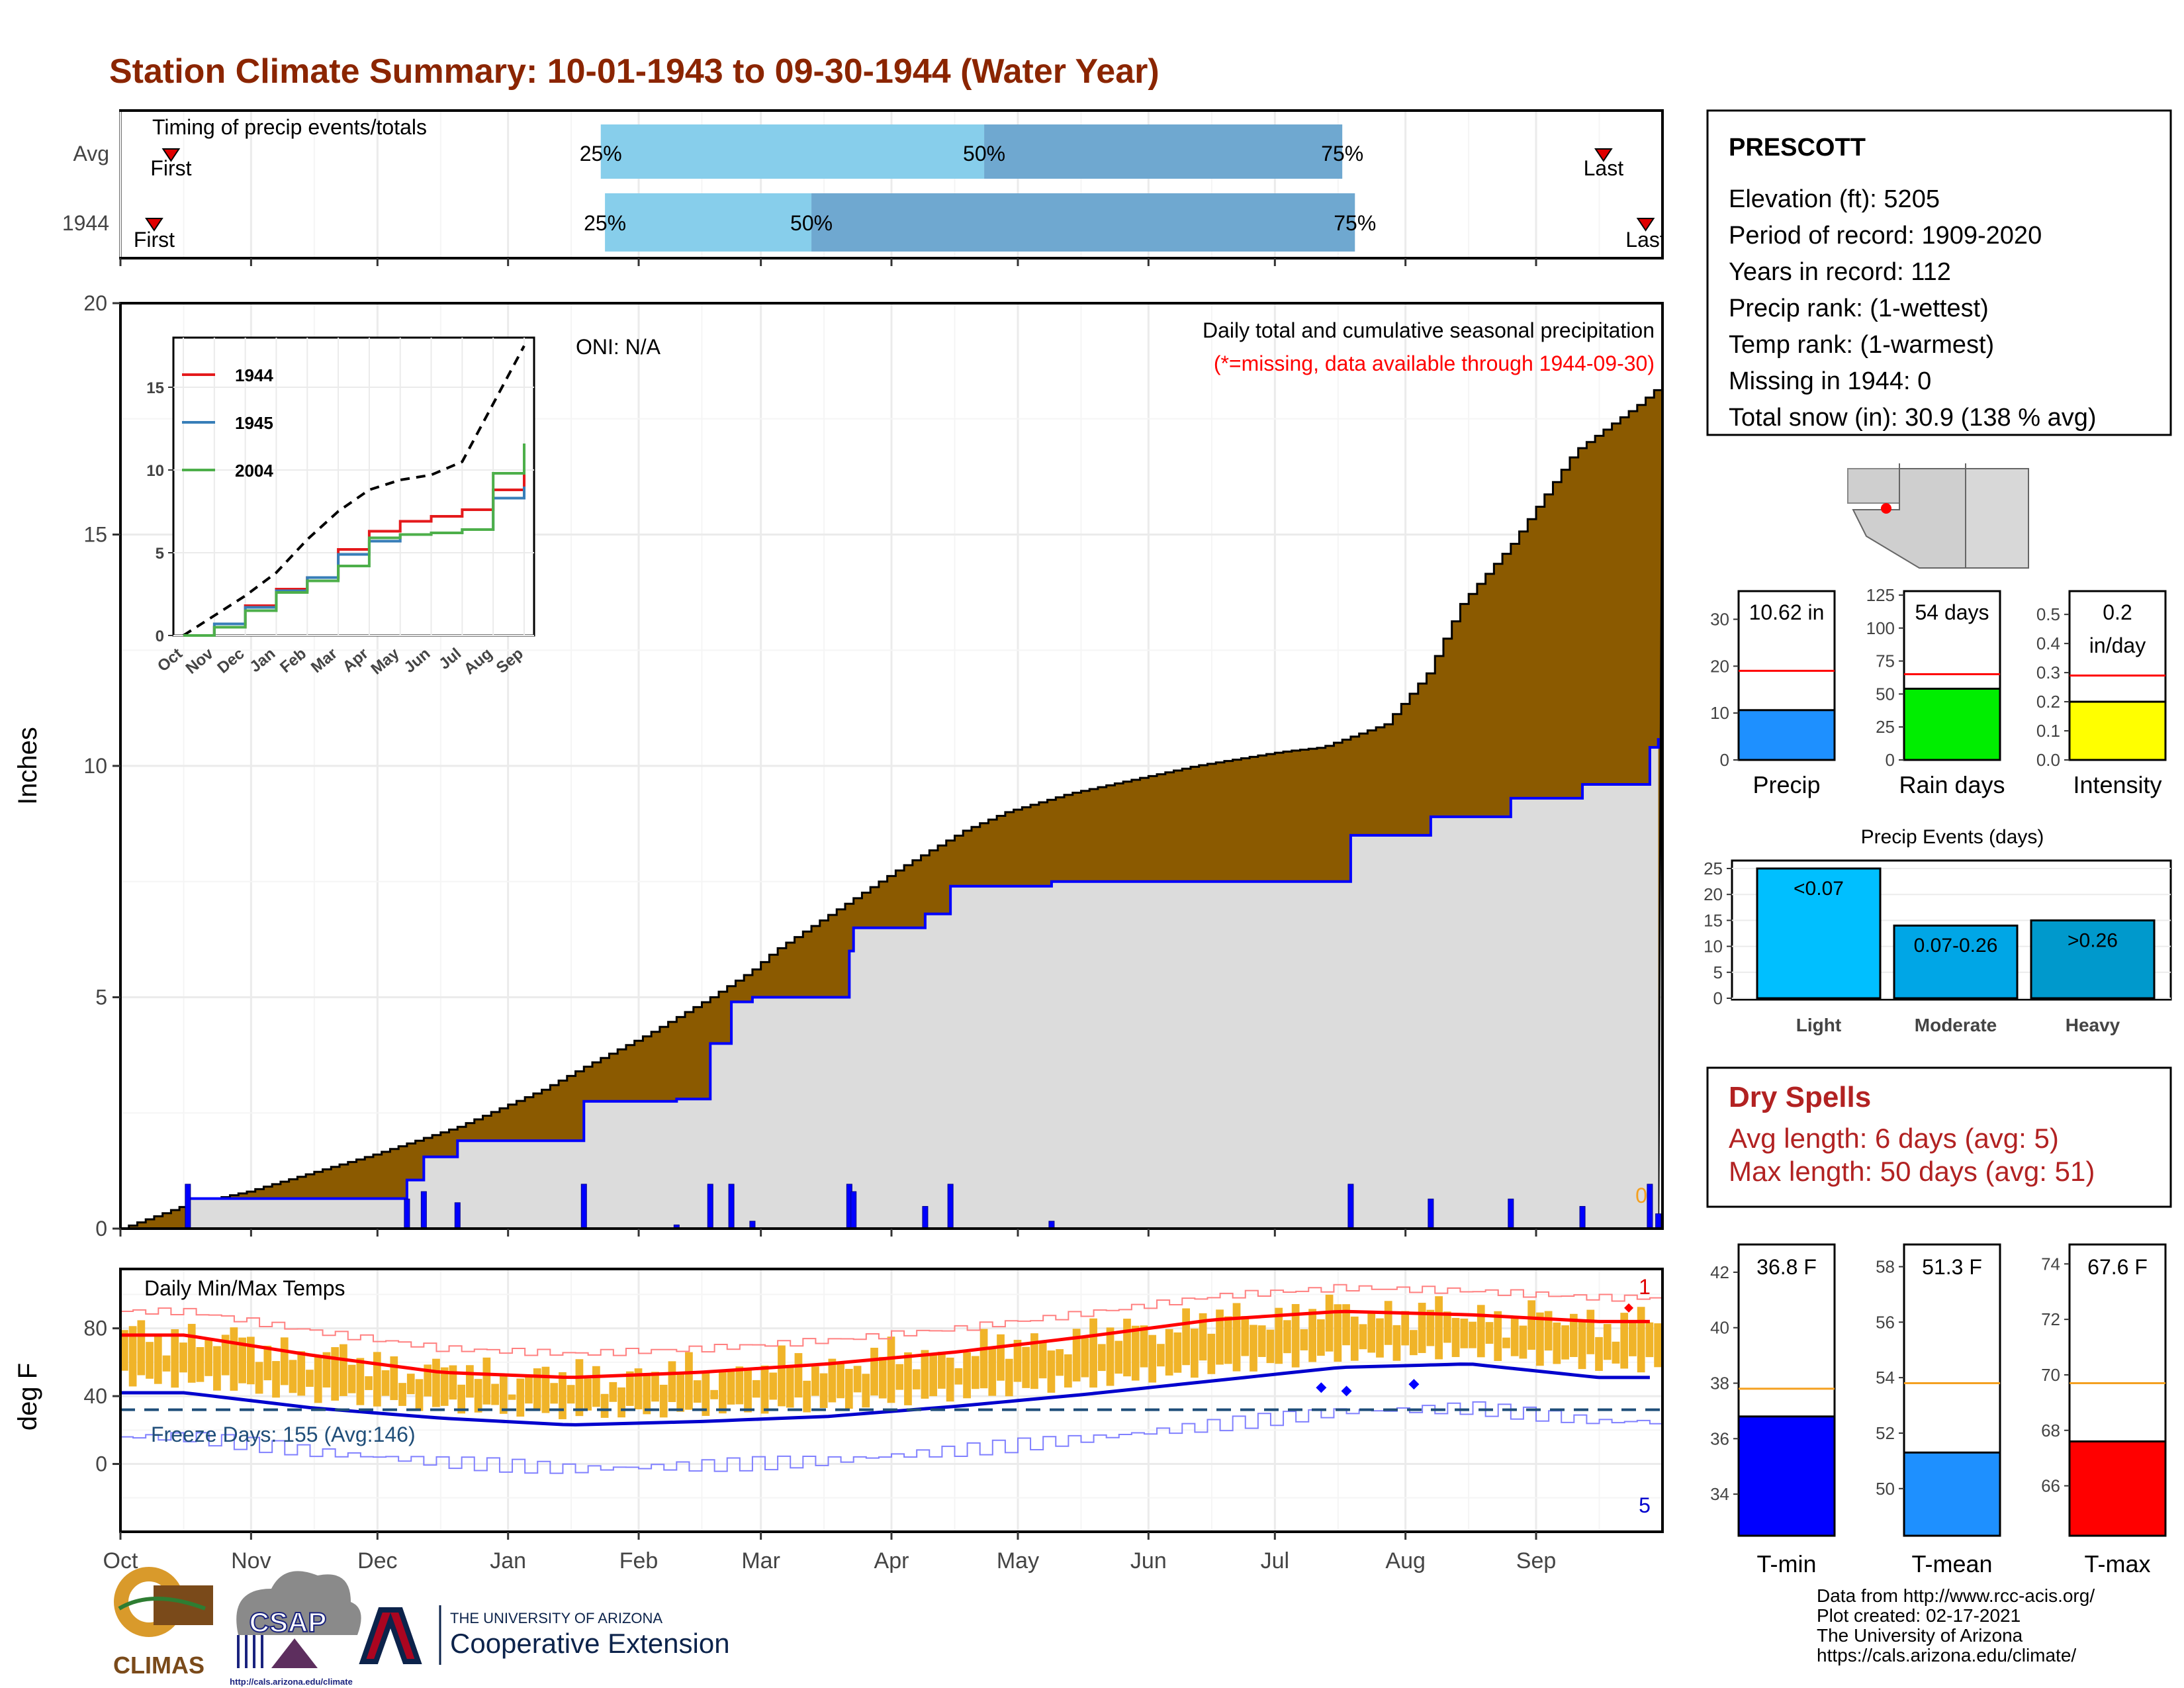 This screenshot has height=1688, width=2184. Describe the element at coordinates (353, 486) in the screenshot. I see `inset-frame` at that location.